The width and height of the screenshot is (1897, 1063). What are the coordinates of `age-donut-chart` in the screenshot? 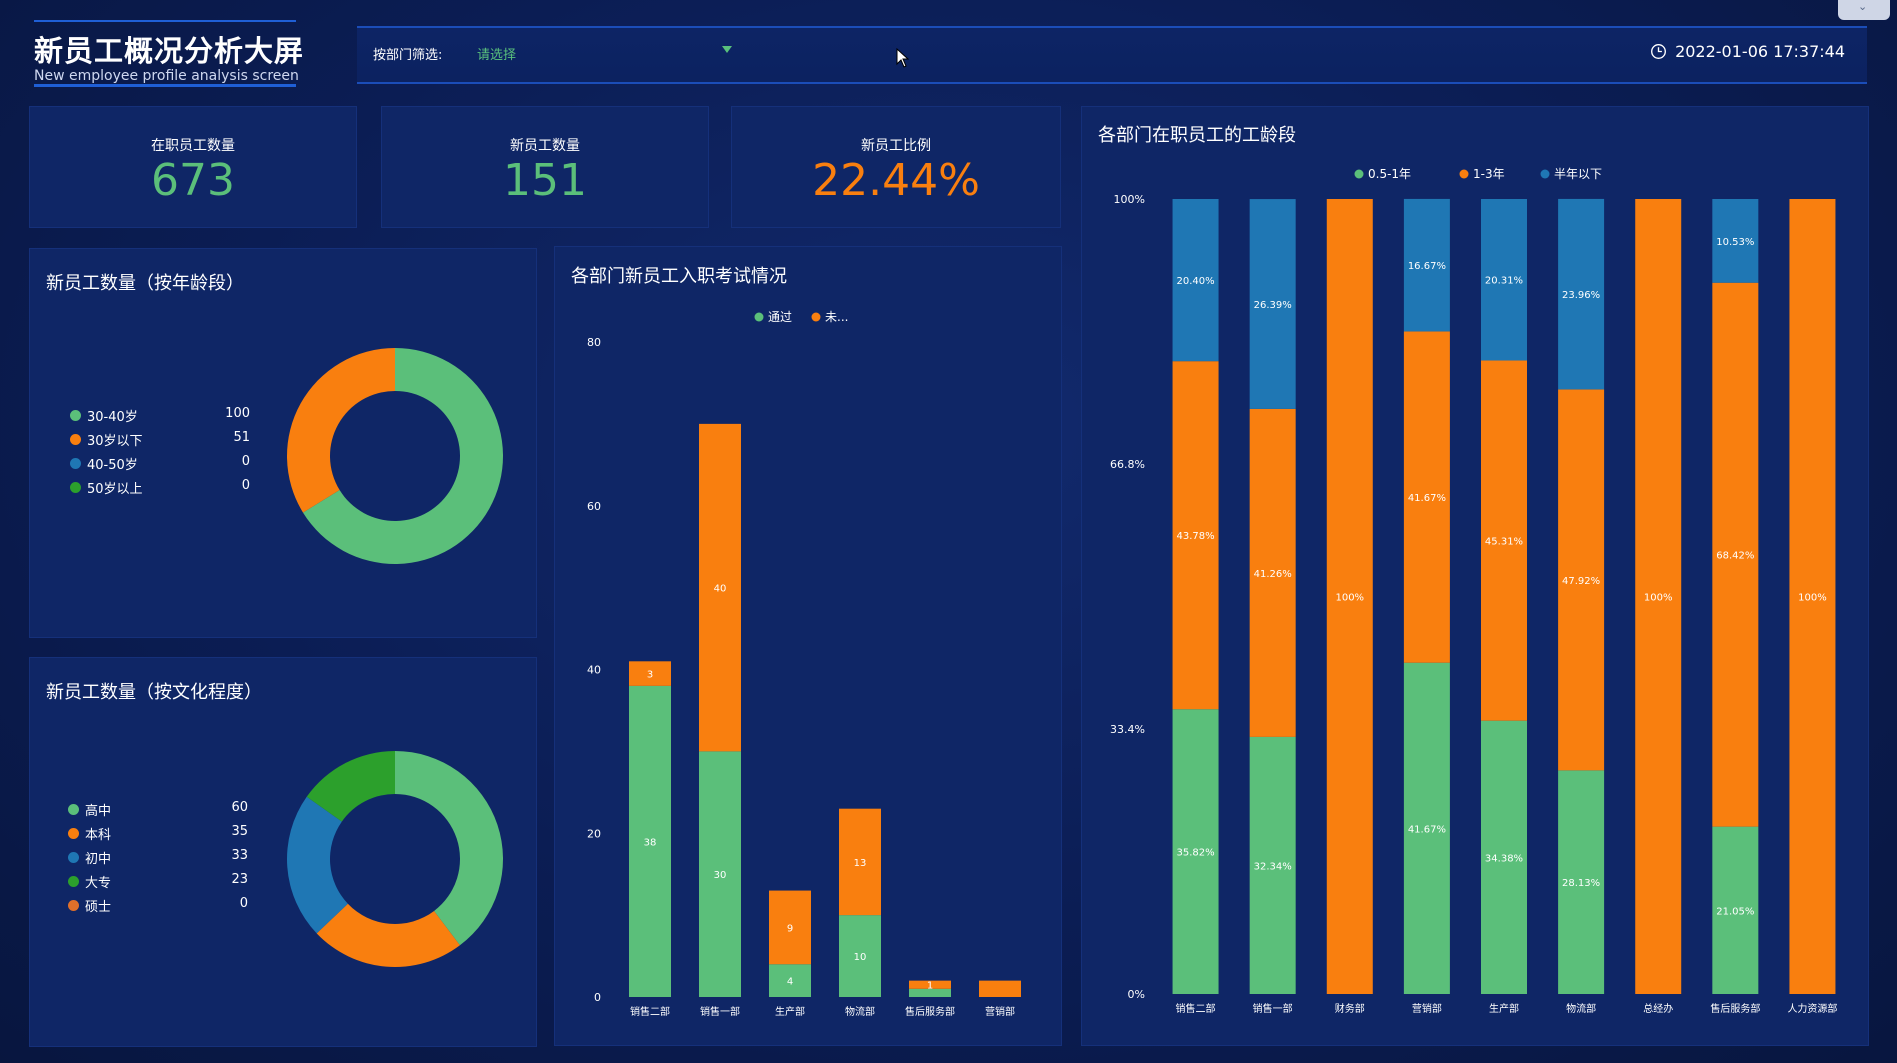 It's located at (395, 456).